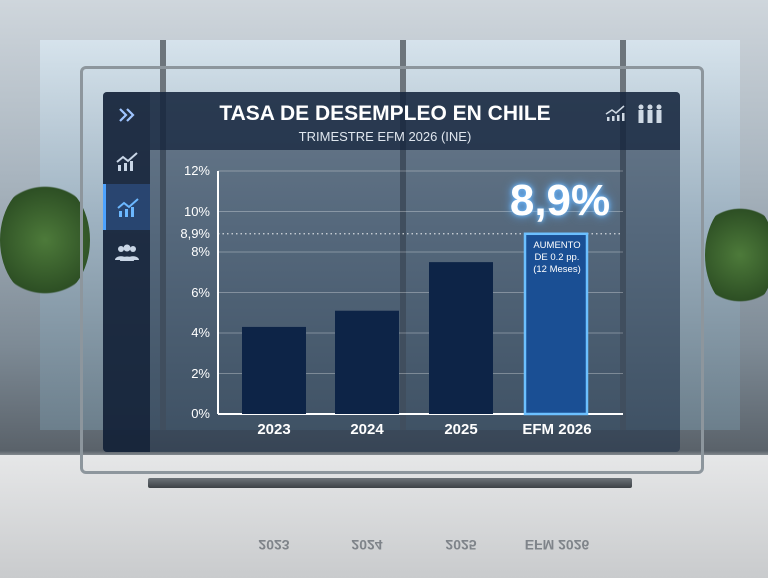 The height and width of the screenshot is (578, 768). What do you see at coordinates (200, 251) in the screenshot?
I see `y-tick-label: 8%` at bounding box center [200, 251].